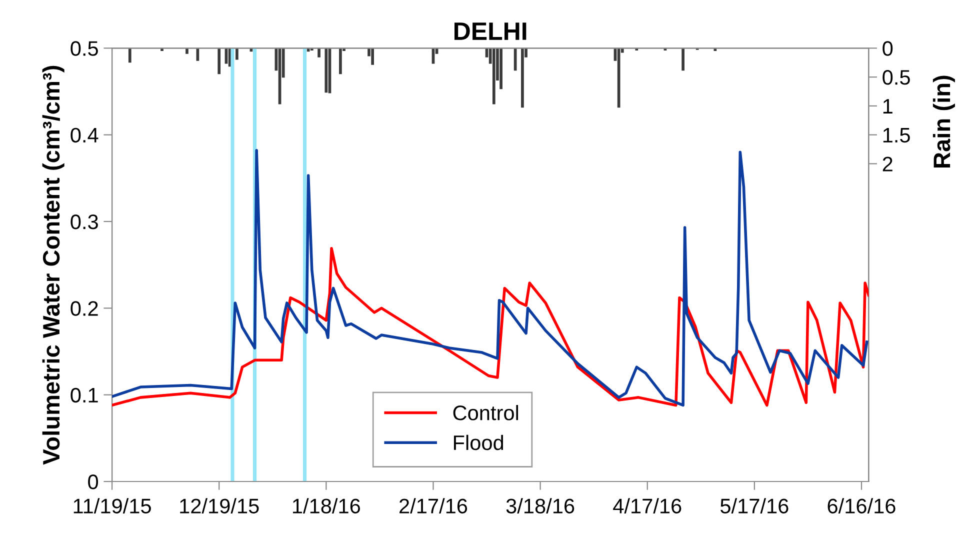 This screenshot has height=535, width=970. I want to click on legend-label: Flood, so click(479, 442).